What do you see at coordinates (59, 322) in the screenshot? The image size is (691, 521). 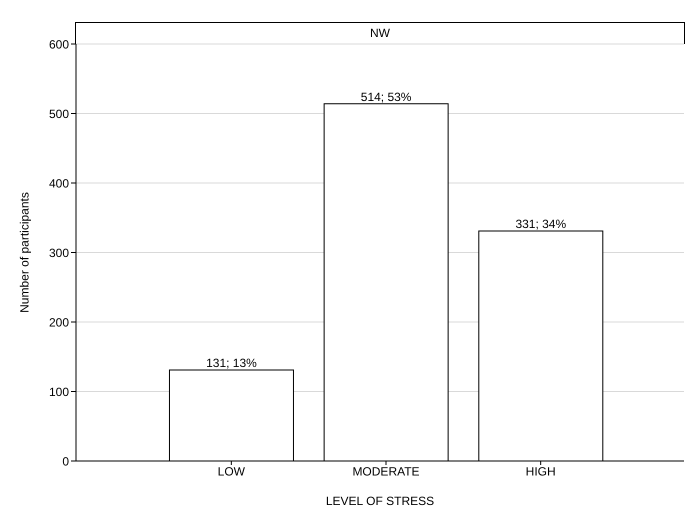 I see `y-tick-label: 200` at bounding box center [59, 322].